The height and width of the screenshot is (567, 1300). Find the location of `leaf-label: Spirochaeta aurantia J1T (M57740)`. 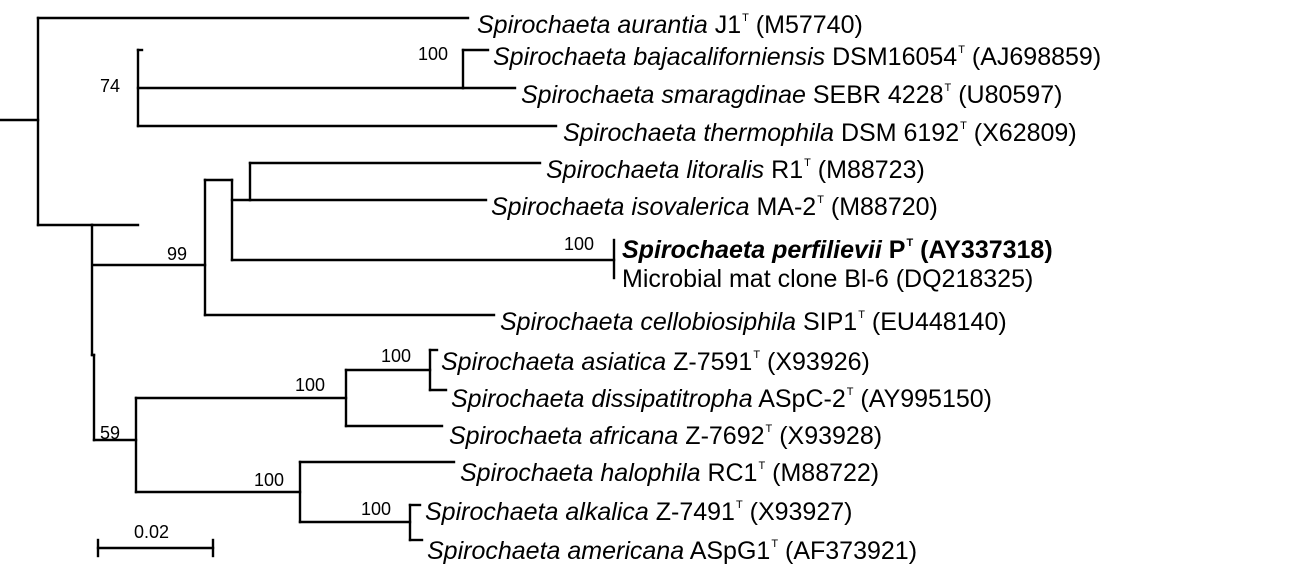

leaf-label: Spirochaeta aurantia J1T (M57740) is located at coordinates (670, 25).